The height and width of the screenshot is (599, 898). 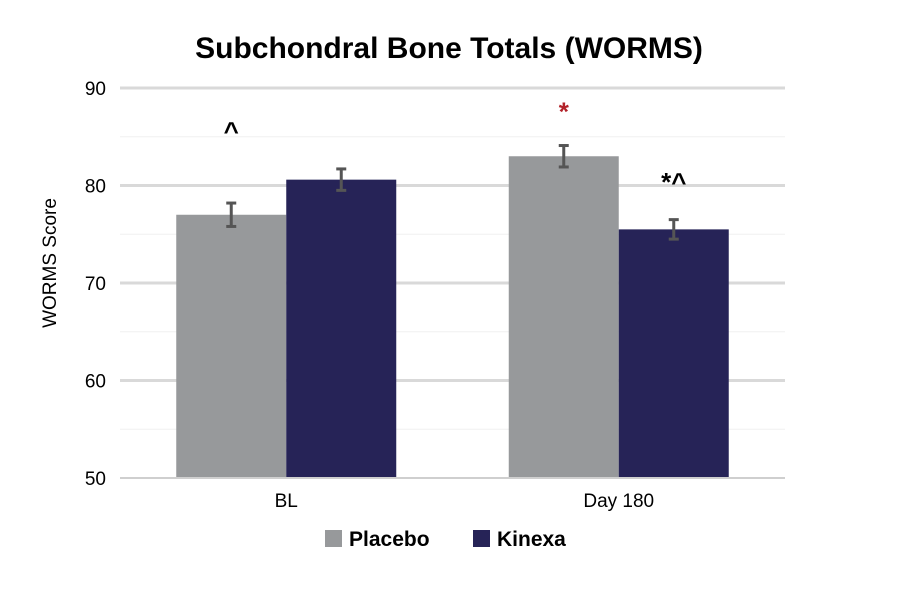 I want to click on y-axis-ticks: 50 60 70 80 90, so click(x=95, y=284).